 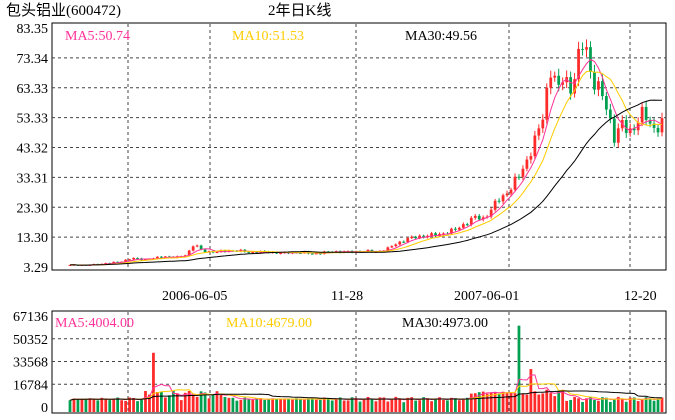 What do you see at coordinates (30, 363) in the screenshot?
I see `volume-y-ticks: 67136 50352 33568 16784 0` at bounding box center [30, 363].